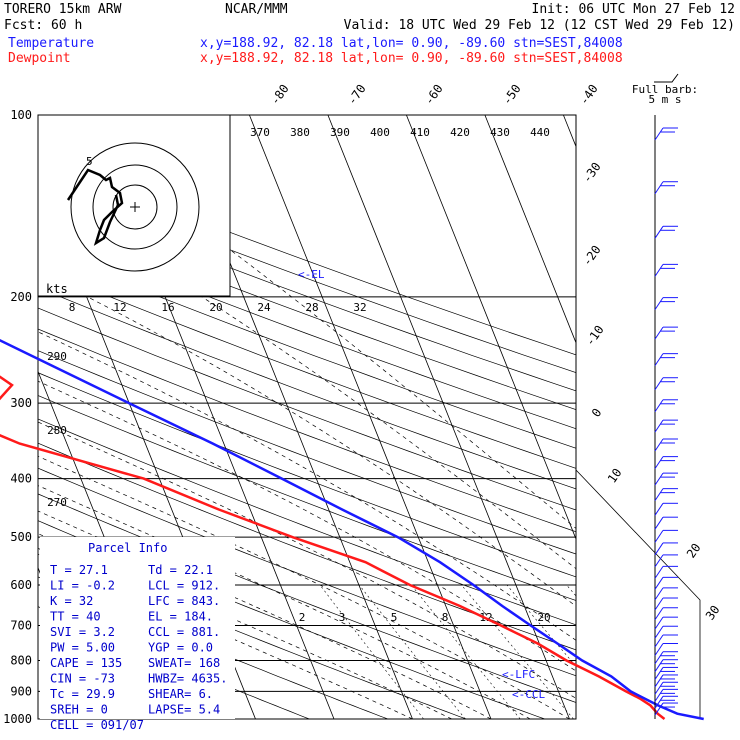  What do you see at coordinates (180, 648) in the screenshot?
I see `parcel-info-right: YGP = 0.0` at bounding box center [180, 648].